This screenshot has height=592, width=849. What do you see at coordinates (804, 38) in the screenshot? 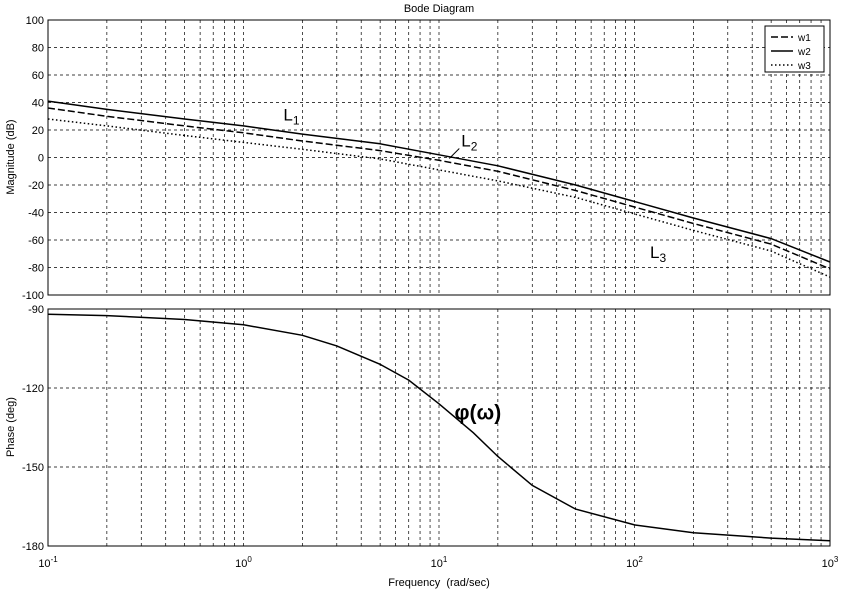
I see `legend-label-w1: w1` at bounding box center [804, 38].